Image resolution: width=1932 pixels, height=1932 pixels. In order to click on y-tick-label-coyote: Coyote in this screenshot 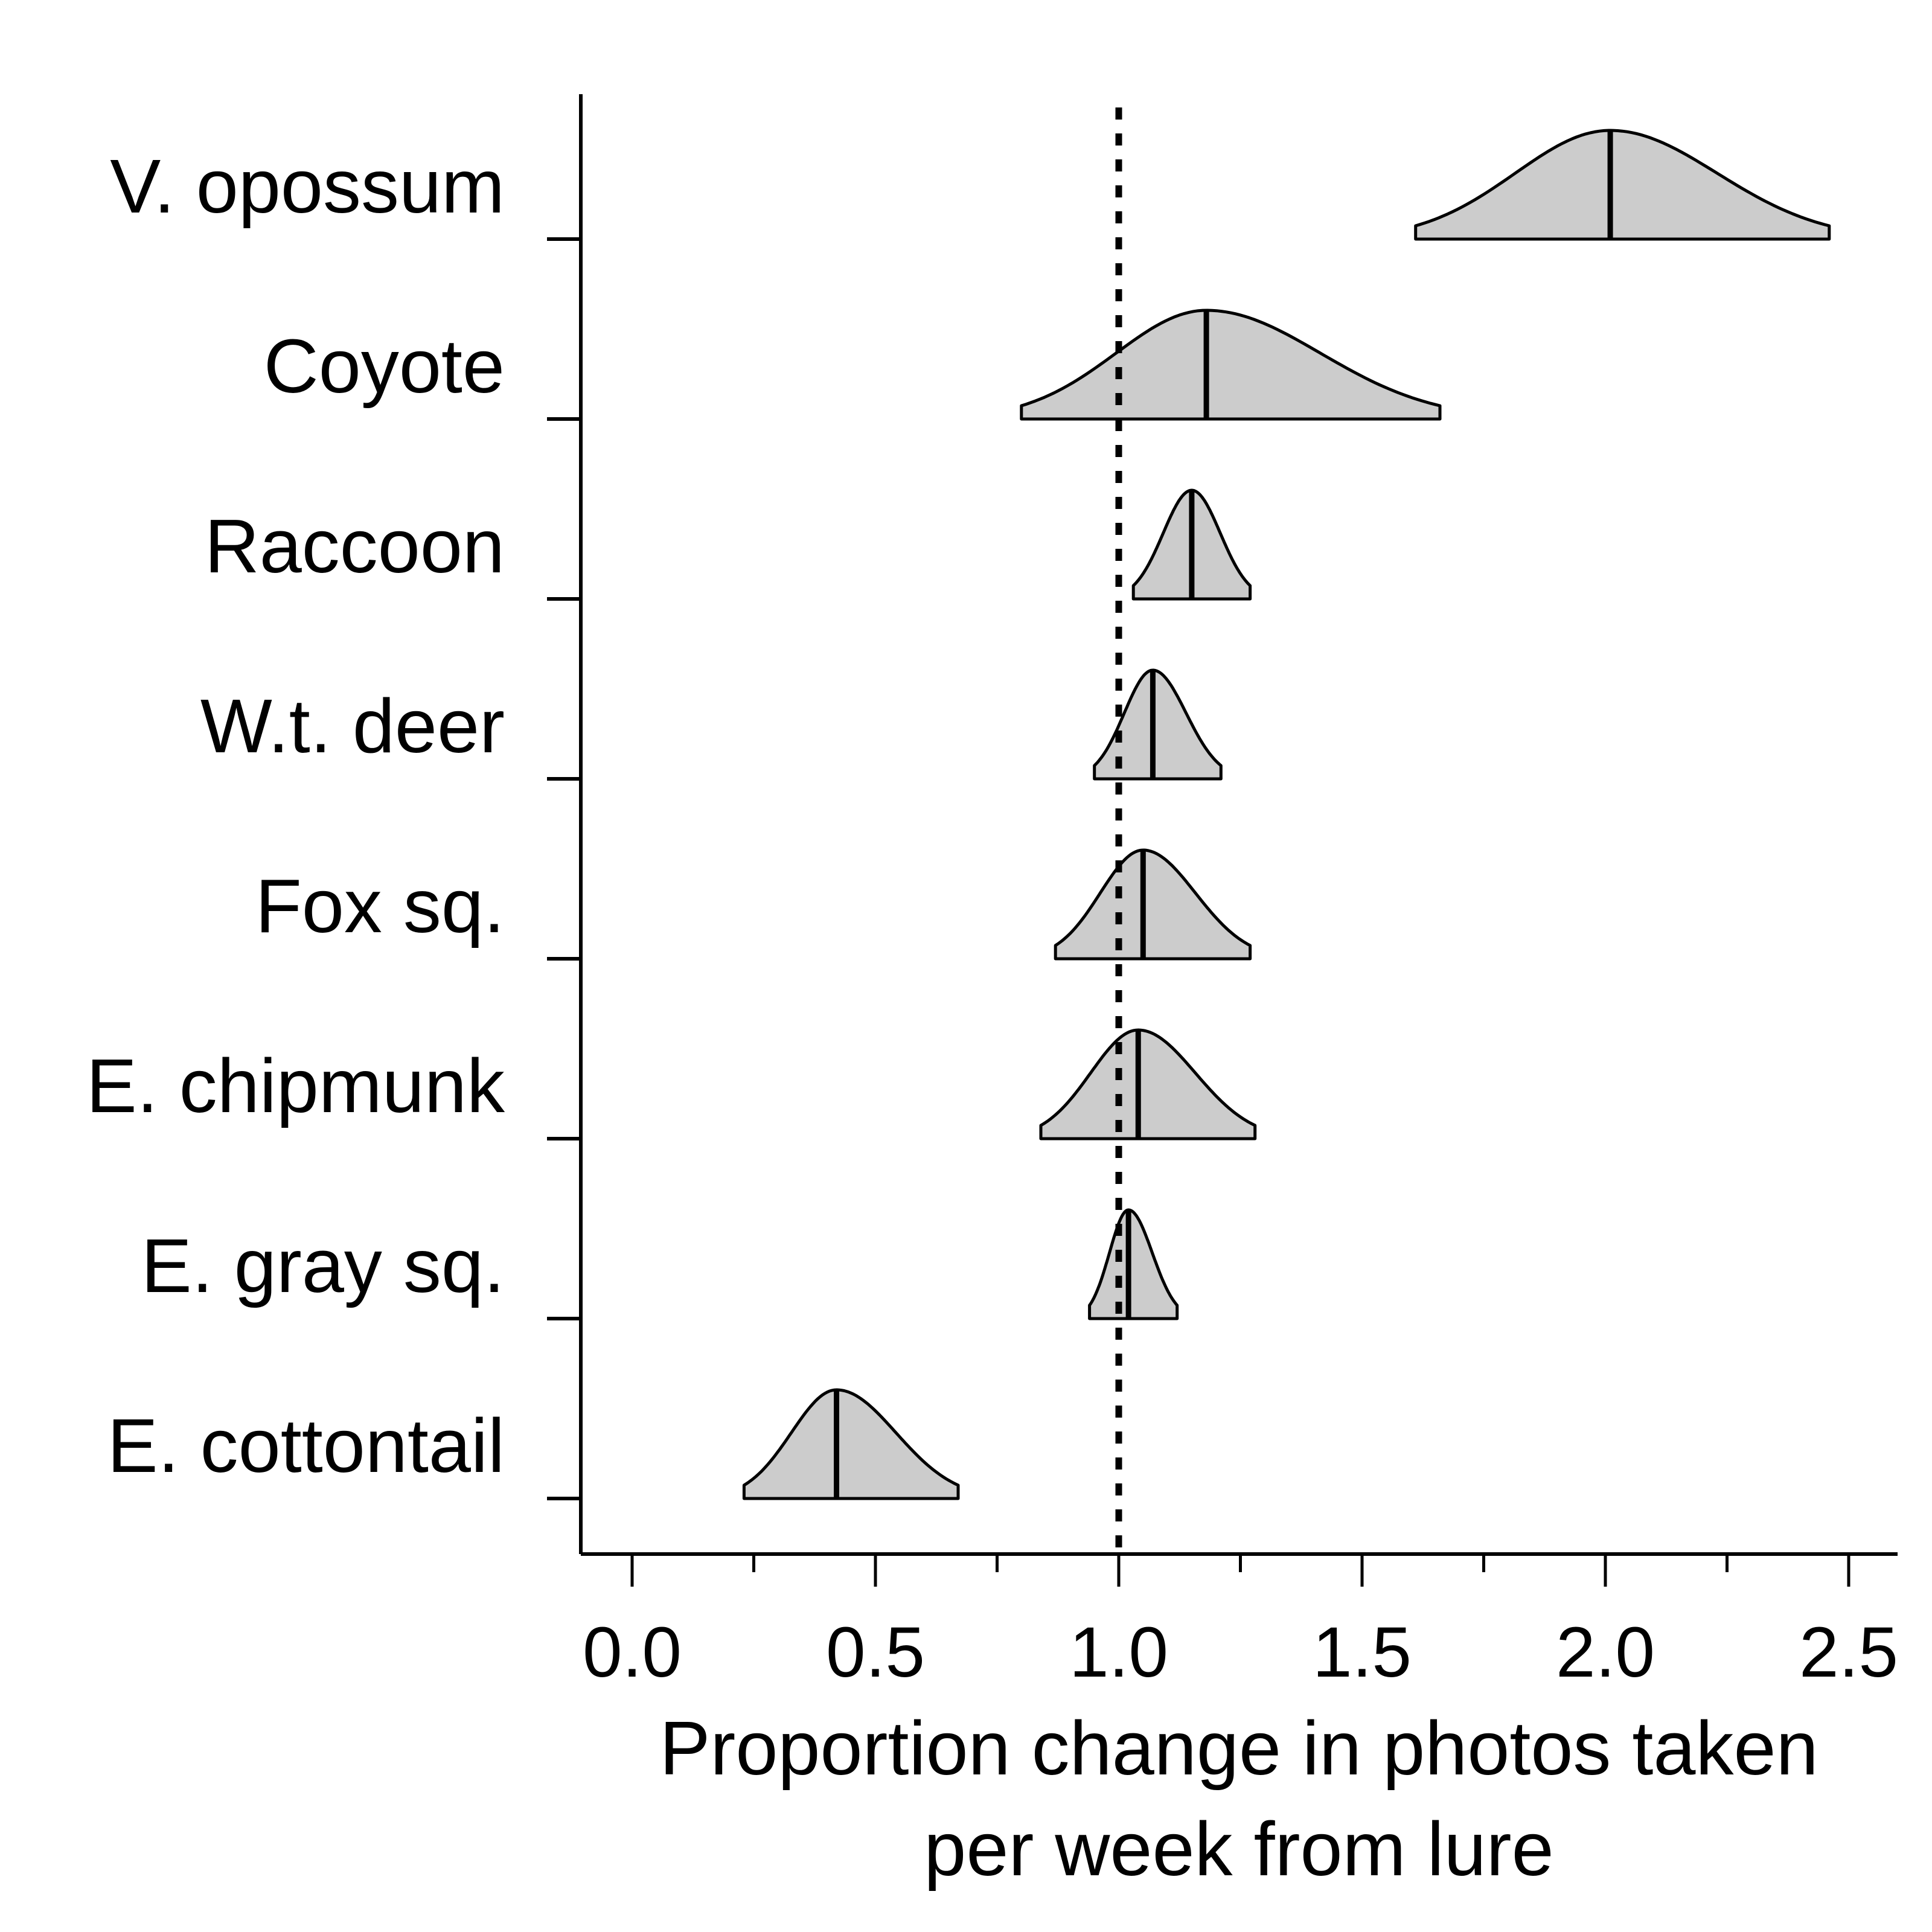, I will do `click(384, 366)`.